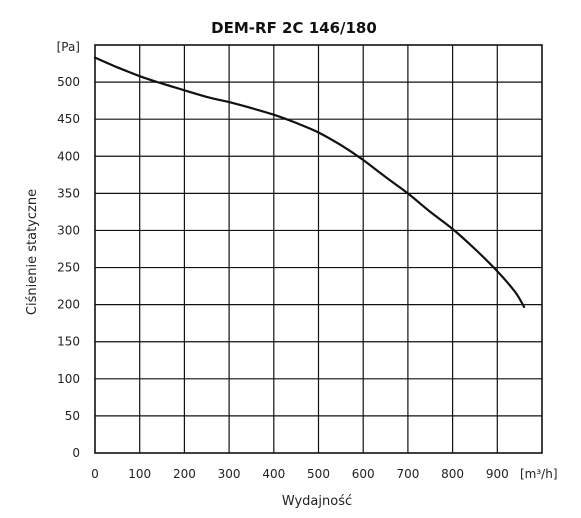 The height and width of the screenshot is (518, 581). What do you see at coordinates (72, 416) in the screenshot?
I see `y-tick-label: 50` at bounding box center [72, 416].